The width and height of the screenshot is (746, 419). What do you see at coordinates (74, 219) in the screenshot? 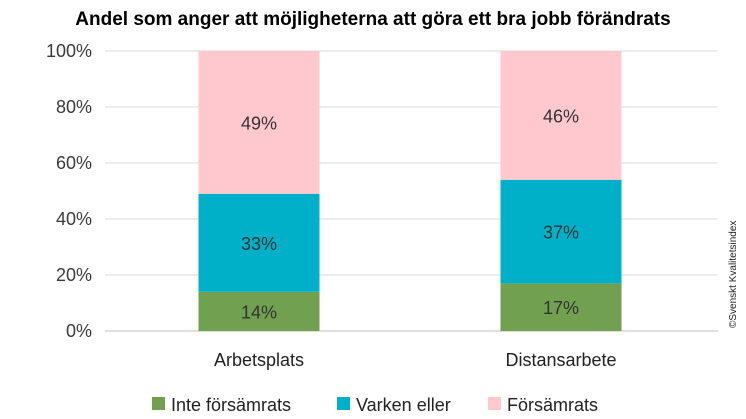
I see `y-tick-label: 40%` at bounding box center [74, 219].